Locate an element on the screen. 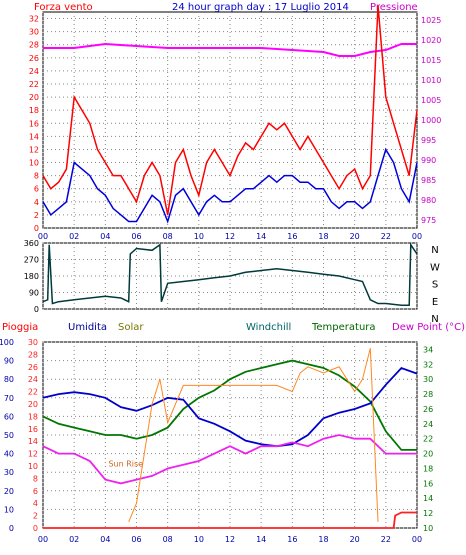 Image resolution: width=466 pixels, height=555 pixels. y-rain-tick-label: 6 is located at coordinates (35, 491).